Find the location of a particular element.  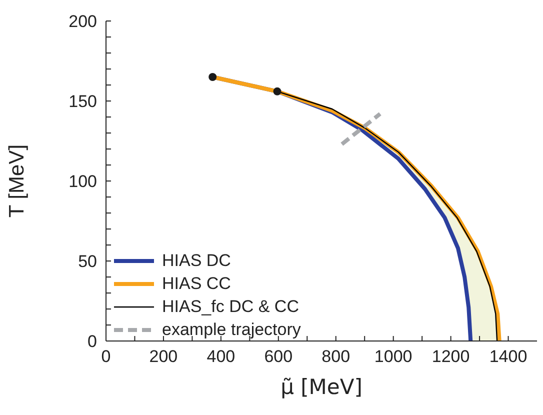

x-tick-label: 200 is located at coordinates (163, 356).